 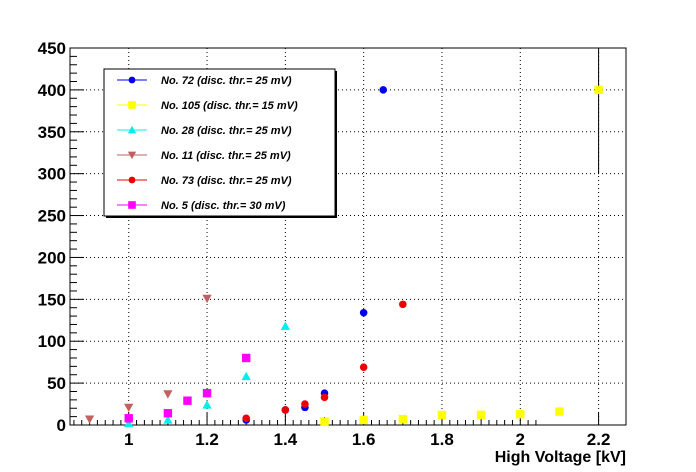 What do you see at coordinates (226, 156) in the screenshot?
I see `legend-label: No. 11 (disc. thr.= 25 mV)` at bounding box center [226, 156].